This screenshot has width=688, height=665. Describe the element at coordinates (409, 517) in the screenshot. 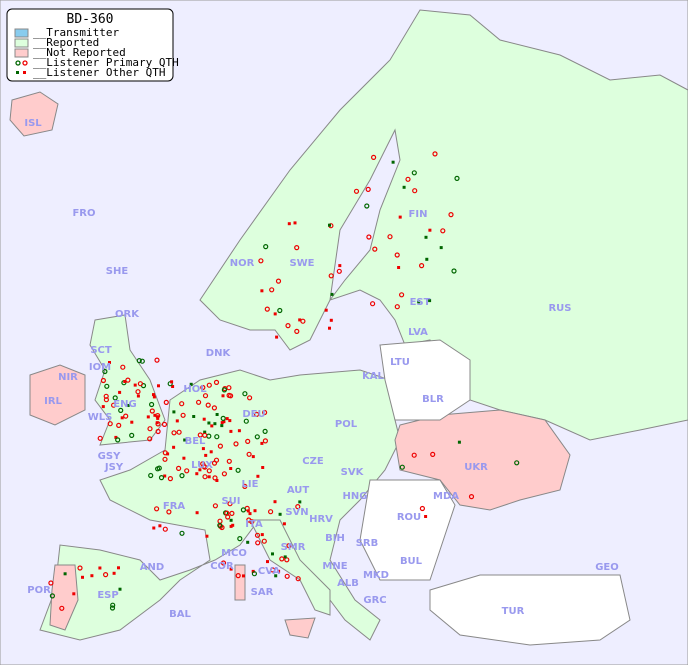

I see `country-label-rou: ROU` at that location.